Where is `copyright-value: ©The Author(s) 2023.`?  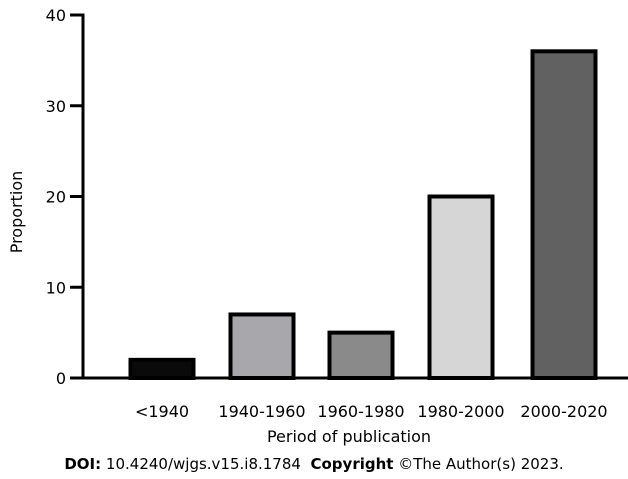
copyright-value: ©The Author(s) 2023. is located at coordinates (481, 464).